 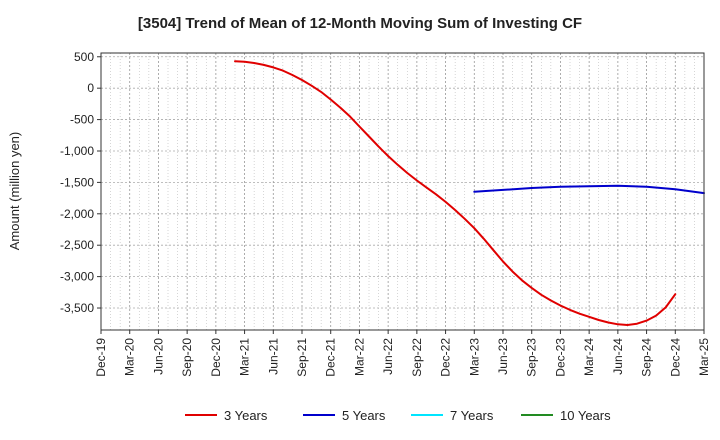 I want to click on x-tick-label: Mar-21, so click(x=245, y=357).